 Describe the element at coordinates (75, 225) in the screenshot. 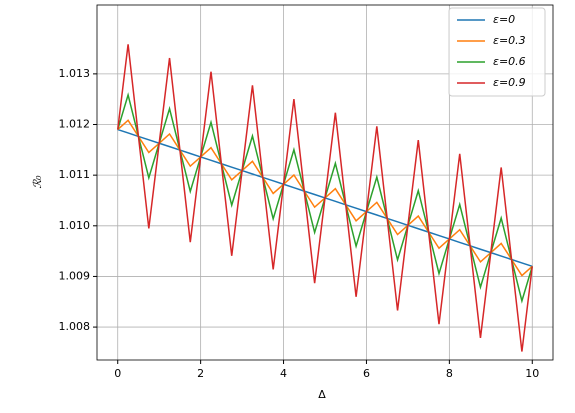

I see `y-tick-label: 1.010` at that location.